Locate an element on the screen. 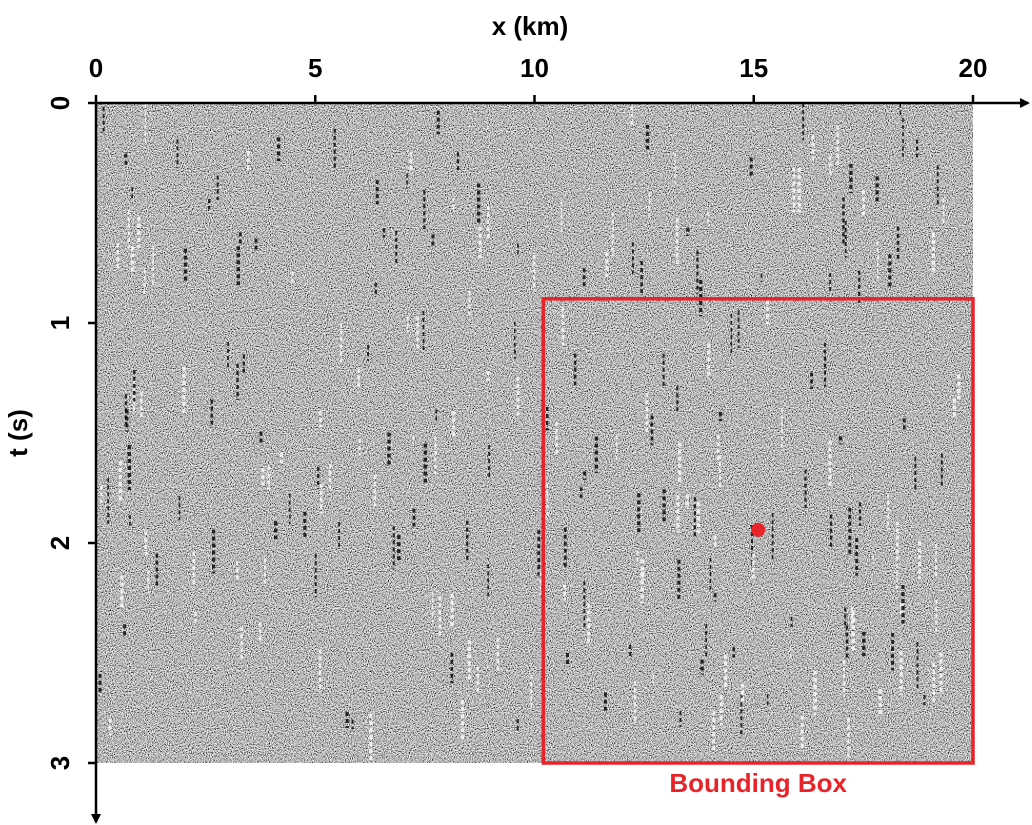 The image size is (1032, 825). x-axis-label: x (km) is located at coordinates (530, 26).